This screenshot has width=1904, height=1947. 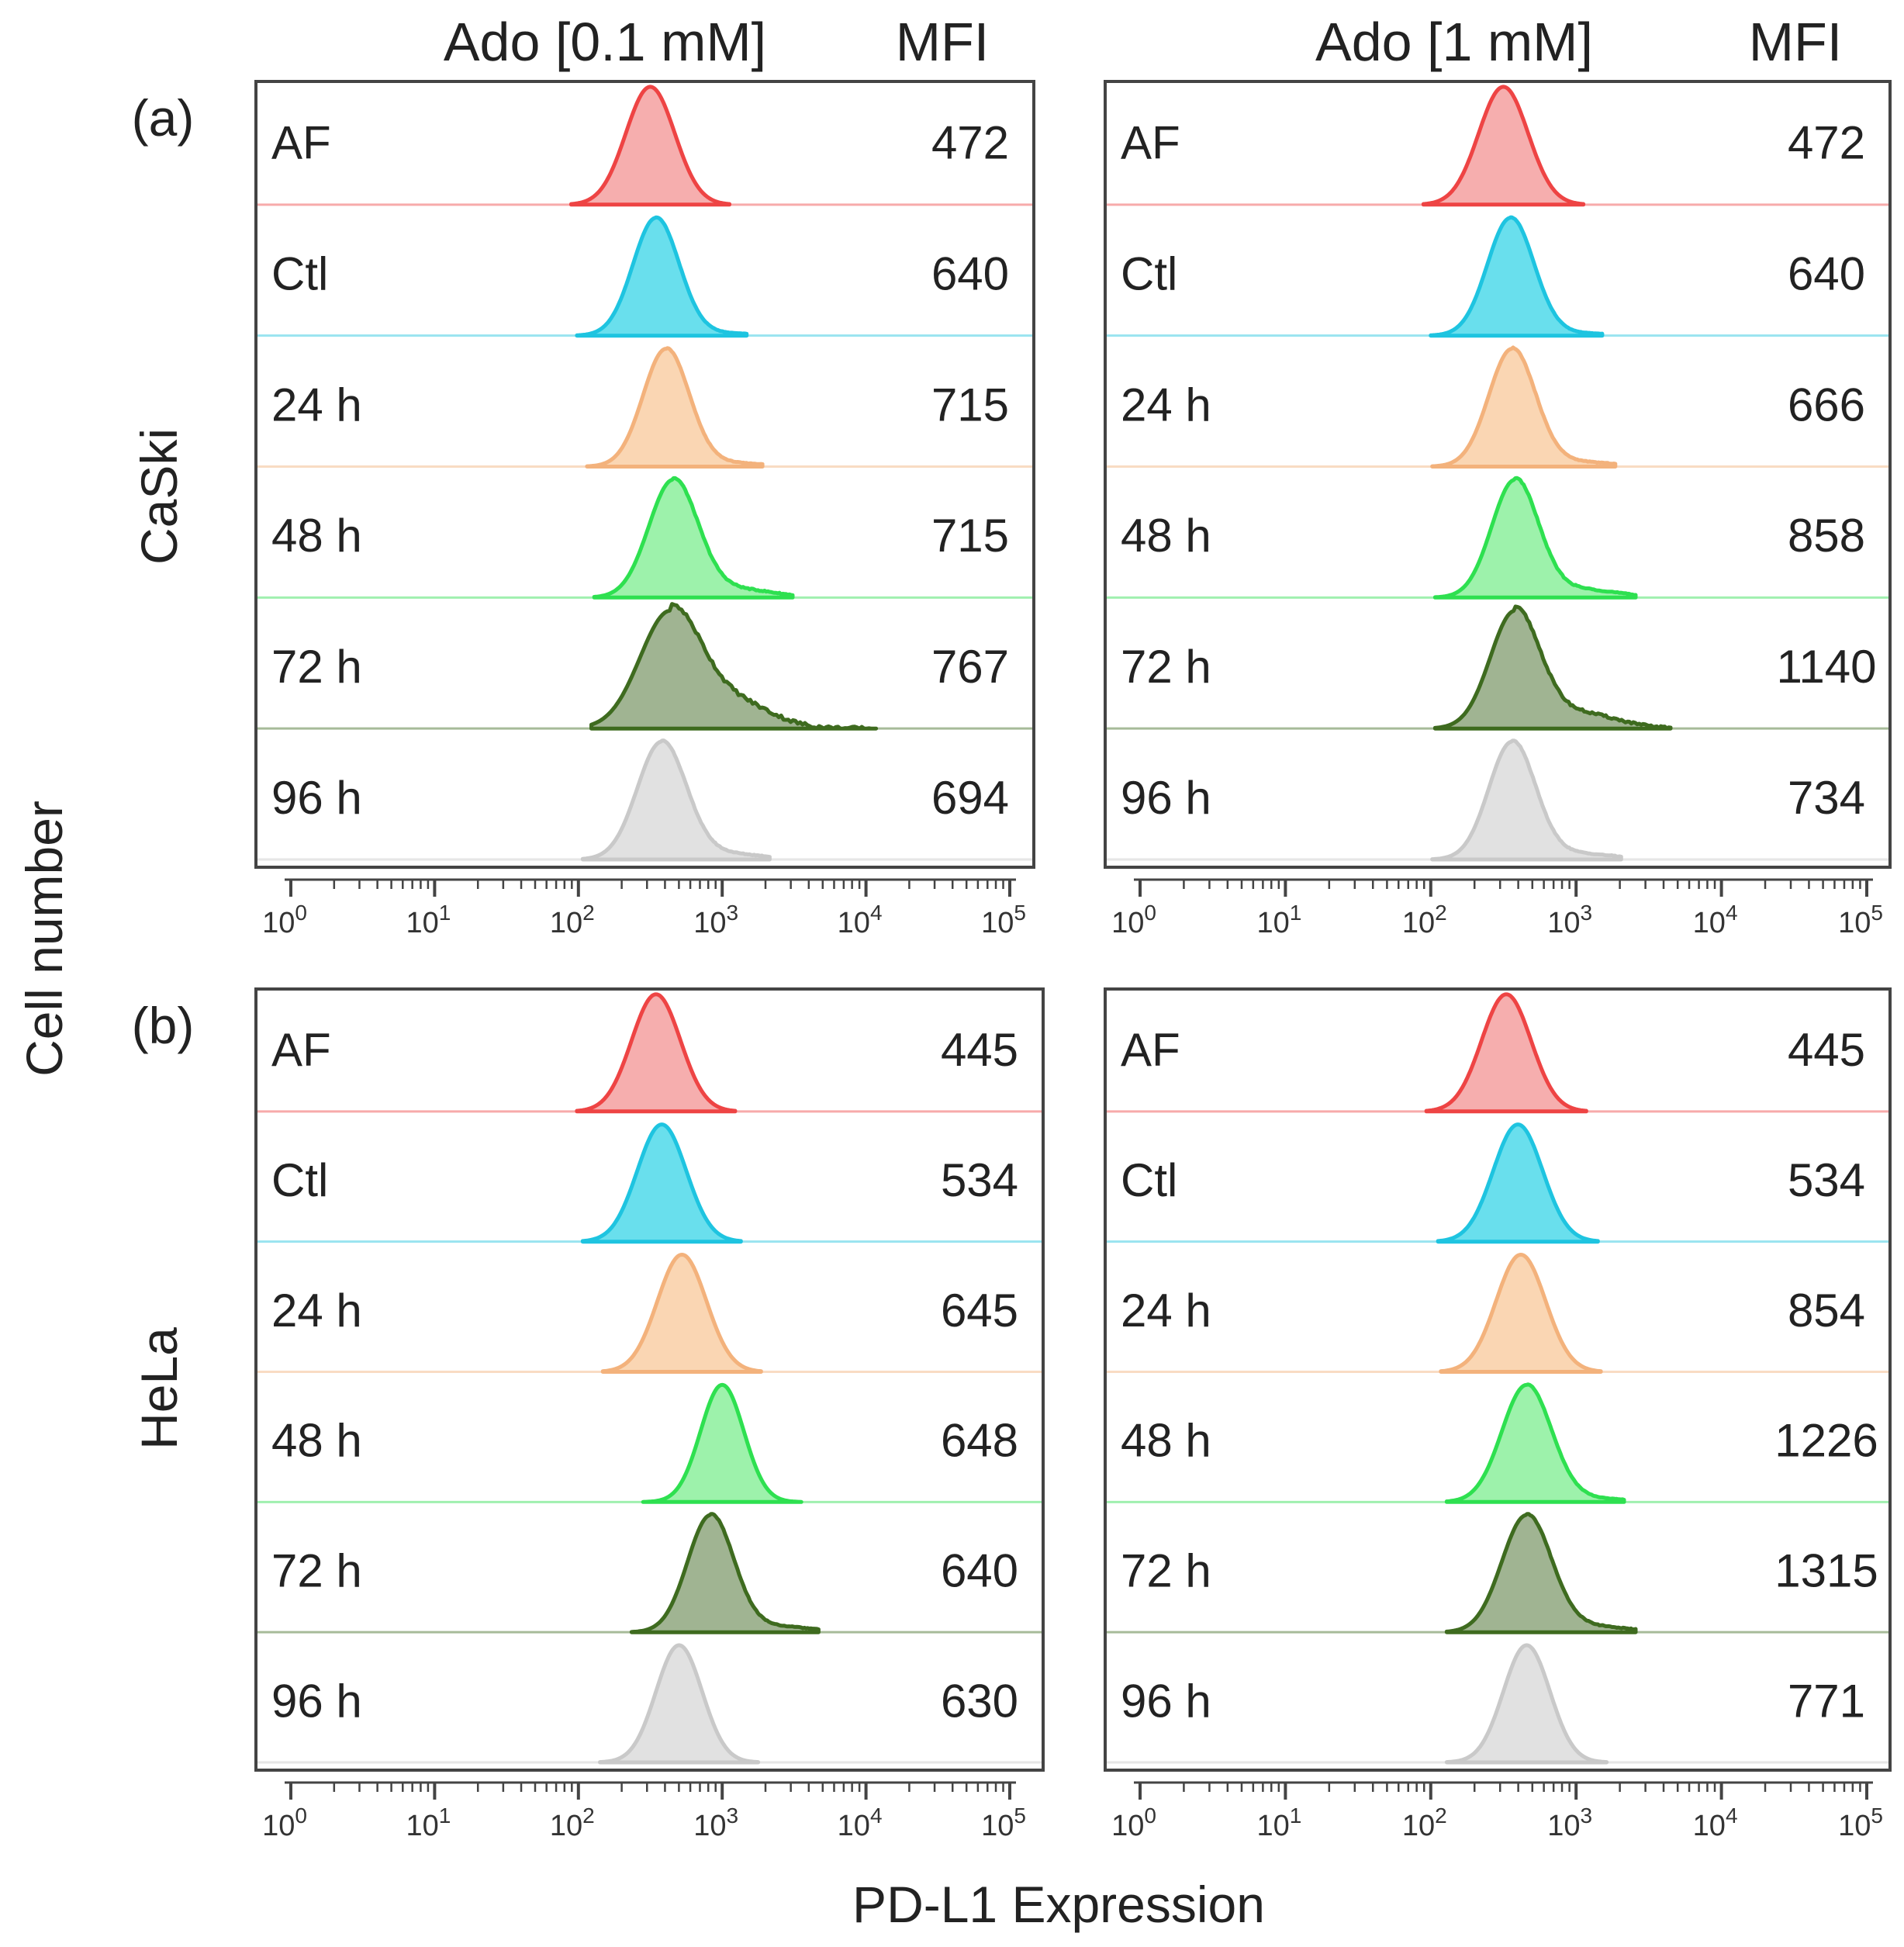 I want to click on histogram-row: 48 h 1226, so click(x=1497, y=1443).